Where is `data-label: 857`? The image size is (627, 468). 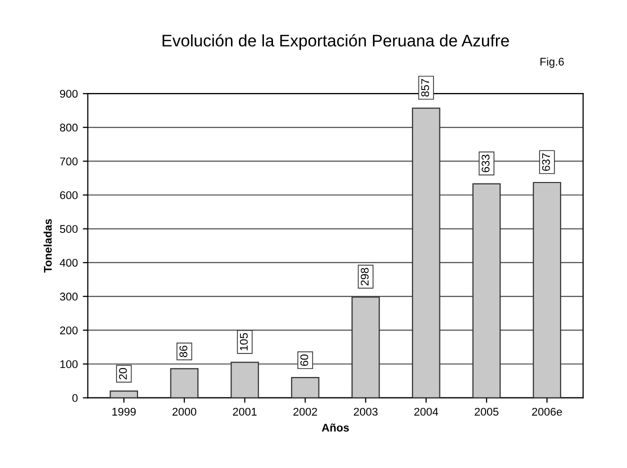 data-label: 857 is located at coordinates (425, 88).